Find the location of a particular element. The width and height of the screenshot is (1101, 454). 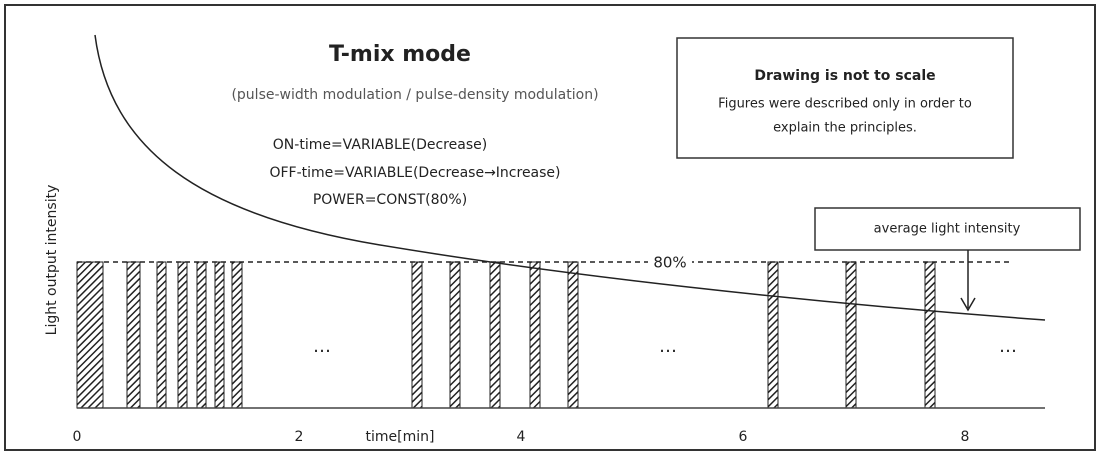

level-label: 80% is located at coordinates (669, 263).